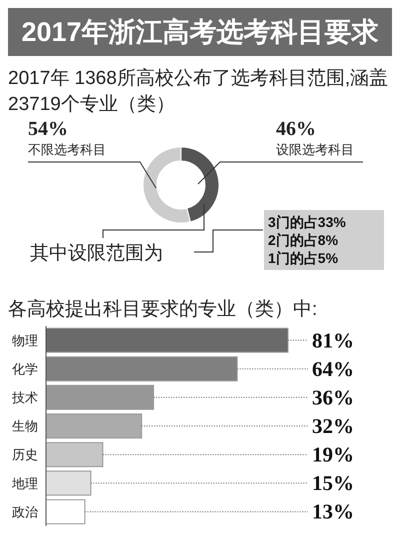 This screenshot has height=551, width=400. Describe the element at coordinates (304, 258) in the screenshot. I see `text: 1门的占5%` at that location.